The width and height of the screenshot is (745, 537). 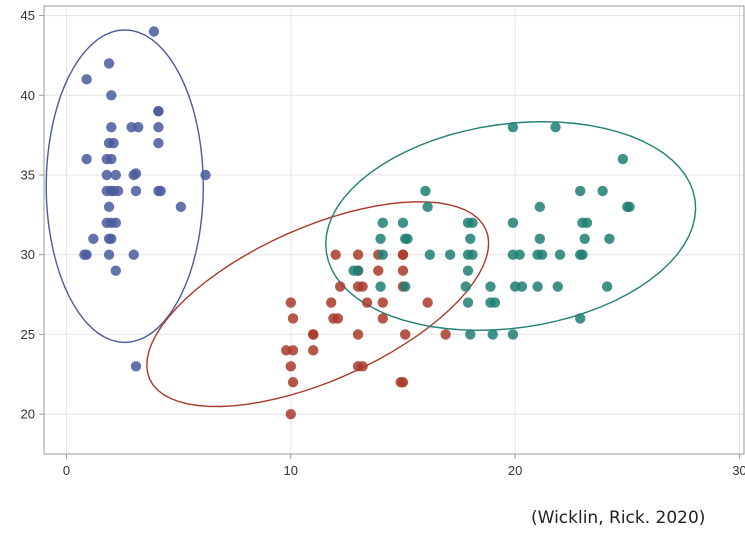 What do you see at coordinates (28, 414) in the screenshot?
I see `y-tick-label: 20` at bounding box center [28, 414].